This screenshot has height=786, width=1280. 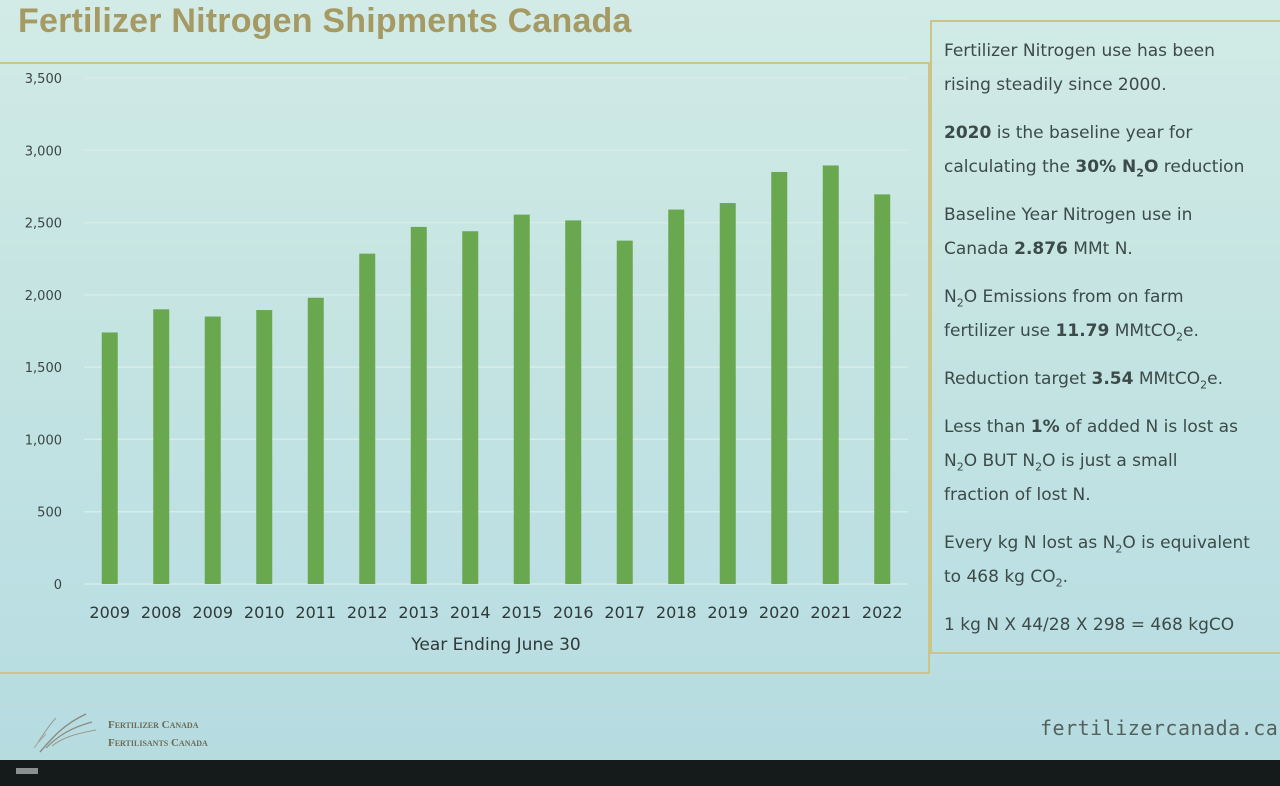 What do you see at coordinates (43, 440) in the screenshot?
I see `y-tick-label: 1,000` at bounding box center [43, 440].